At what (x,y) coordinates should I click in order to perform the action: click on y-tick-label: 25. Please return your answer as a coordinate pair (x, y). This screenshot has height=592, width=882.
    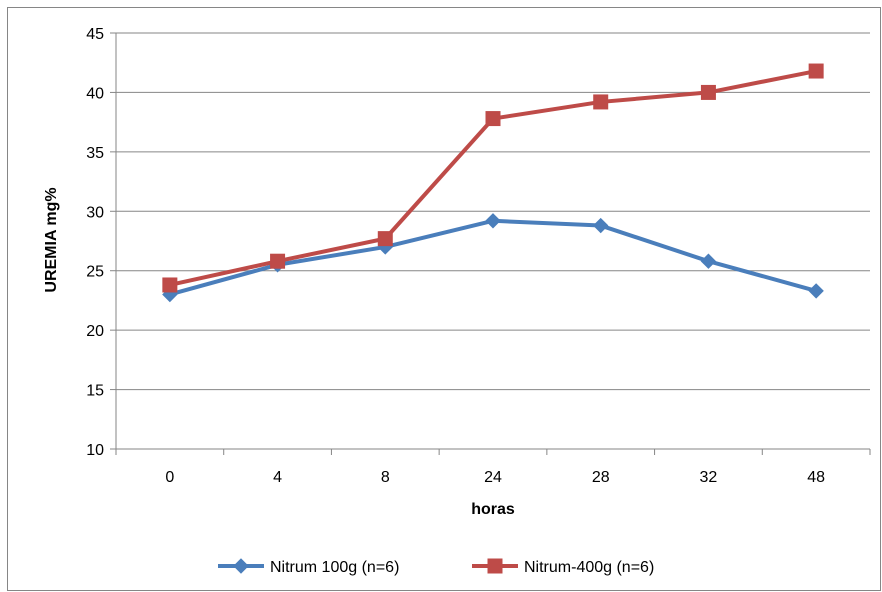
    Looking at the image, I should click on (95, 272).